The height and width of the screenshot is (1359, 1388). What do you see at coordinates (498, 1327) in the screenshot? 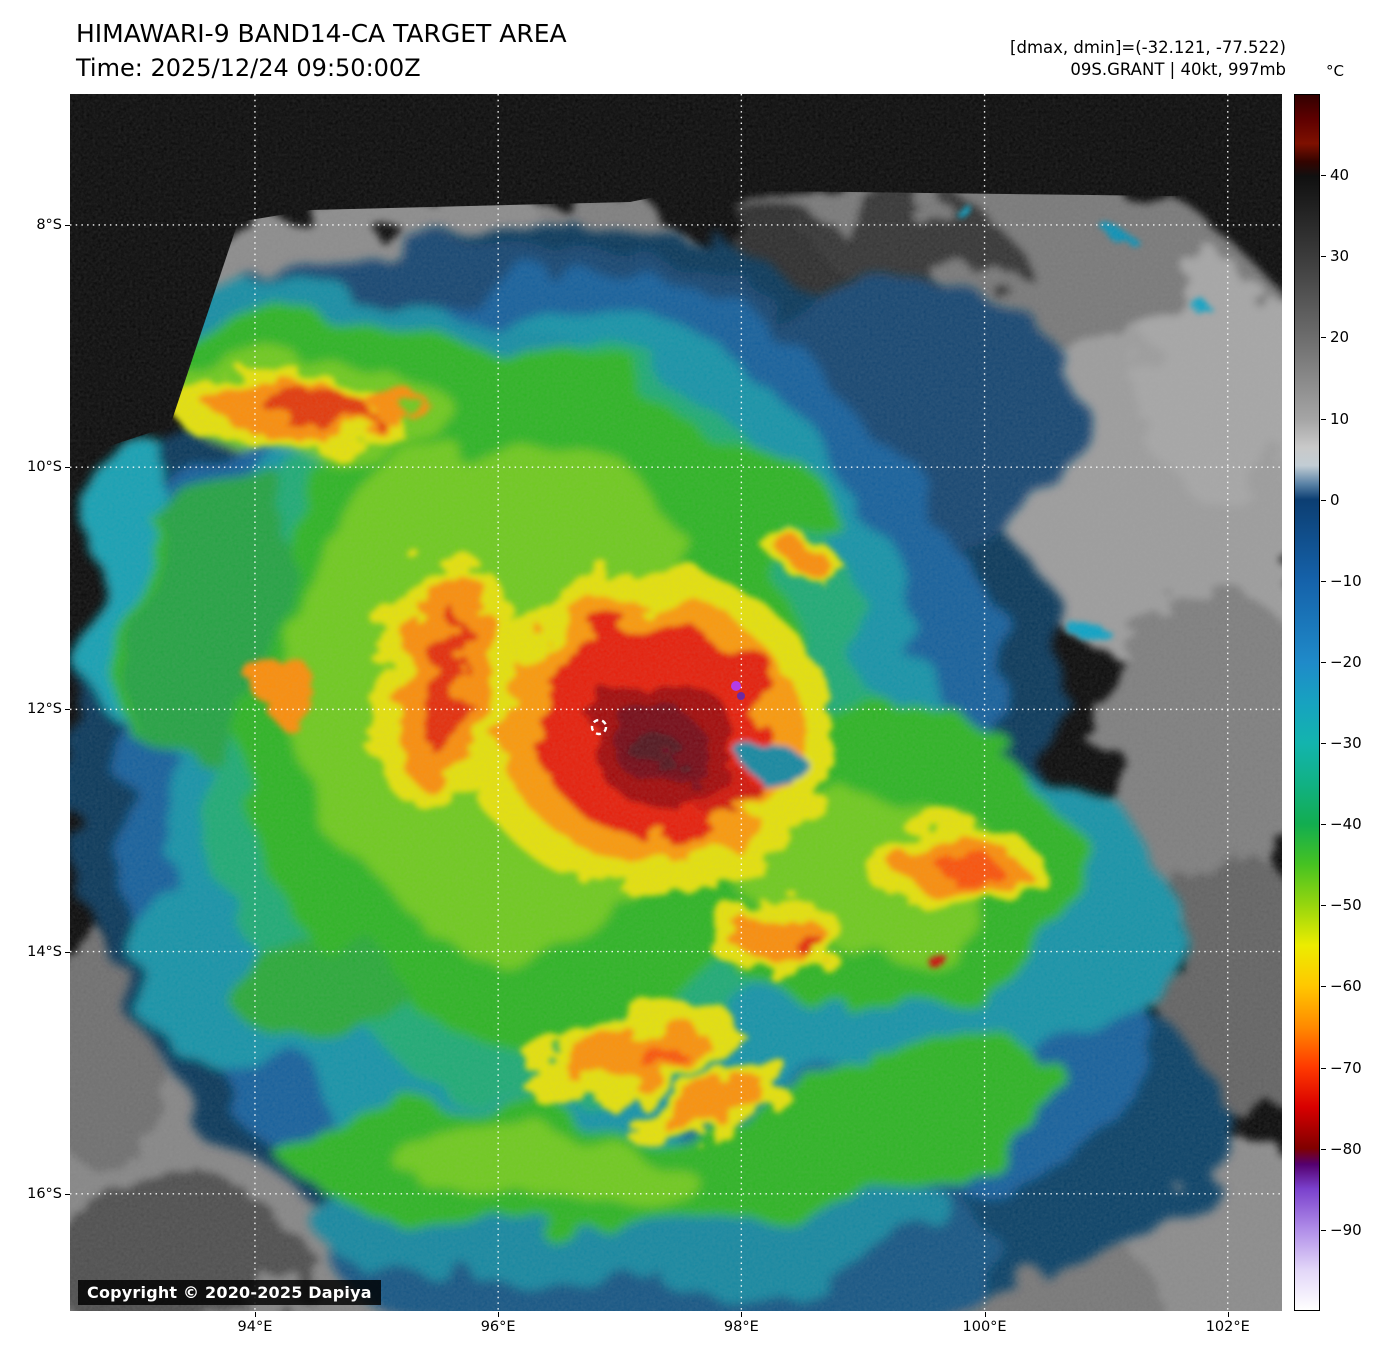
I see `lon-label: 96°E` at bounding box center [498, 1327].